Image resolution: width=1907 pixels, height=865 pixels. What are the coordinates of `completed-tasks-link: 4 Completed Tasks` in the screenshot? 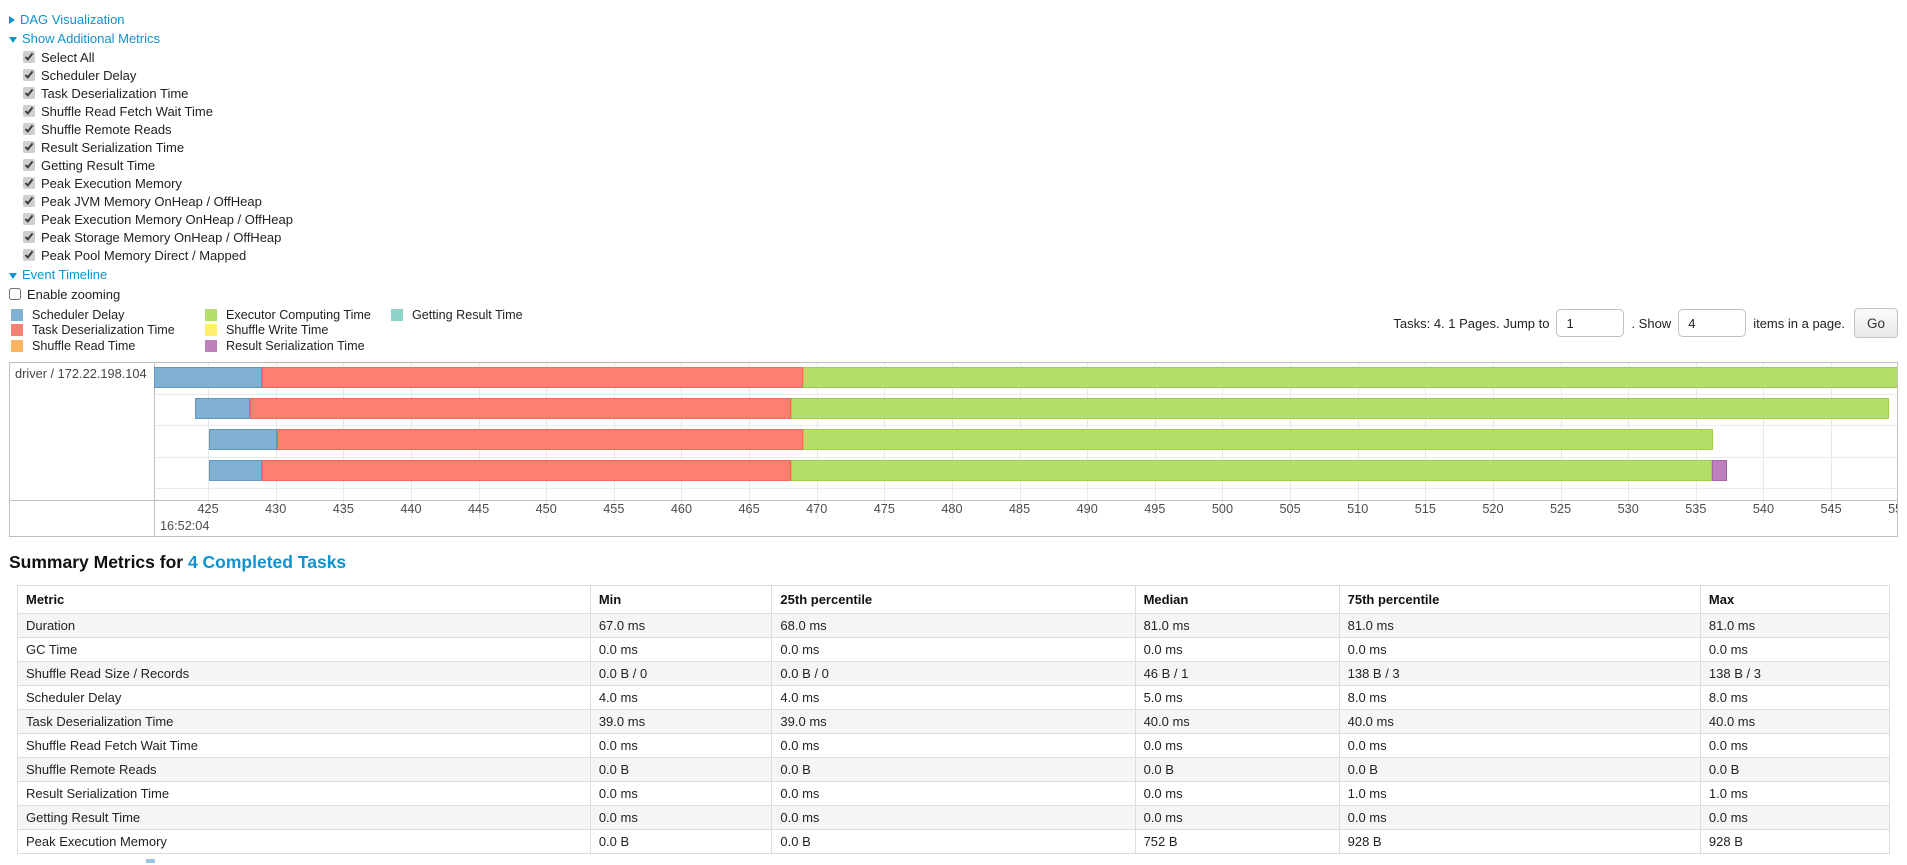 It's located at (267, 562).